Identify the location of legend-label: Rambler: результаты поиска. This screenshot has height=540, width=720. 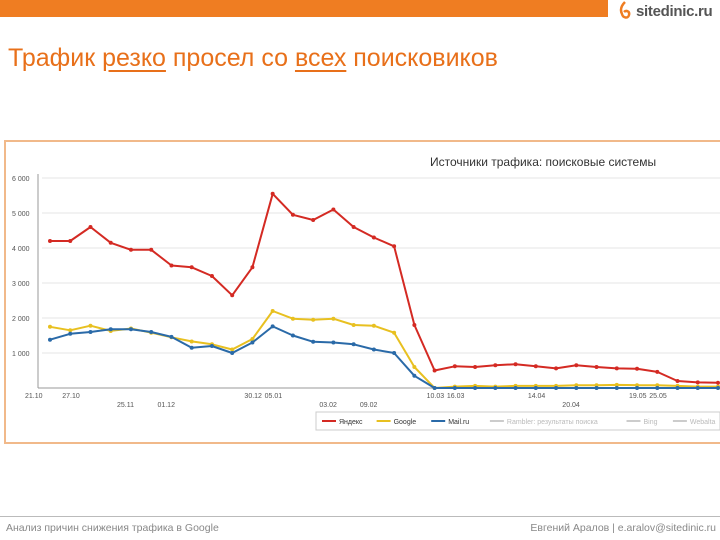
(552, 422).